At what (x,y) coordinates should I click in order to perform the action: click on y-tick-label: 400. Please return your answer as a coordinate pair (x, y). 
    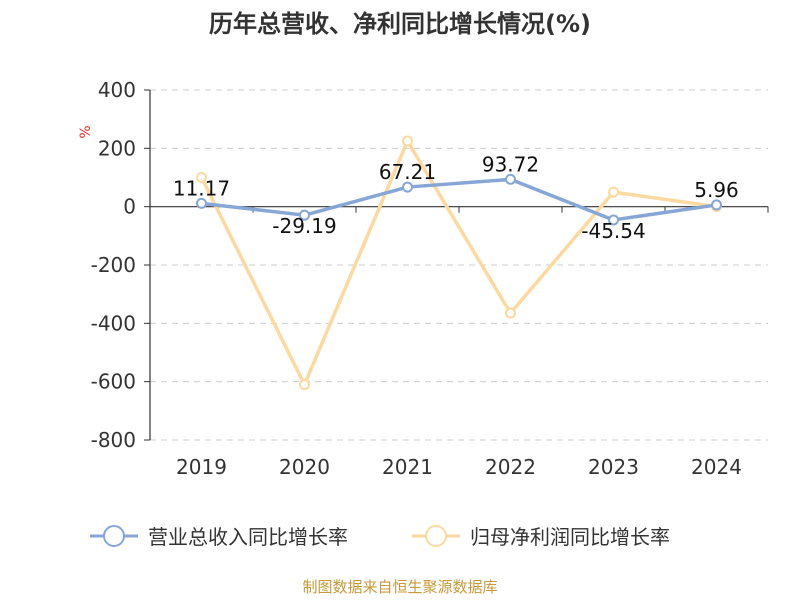
    Looking at the image, I should click on (117, 90).